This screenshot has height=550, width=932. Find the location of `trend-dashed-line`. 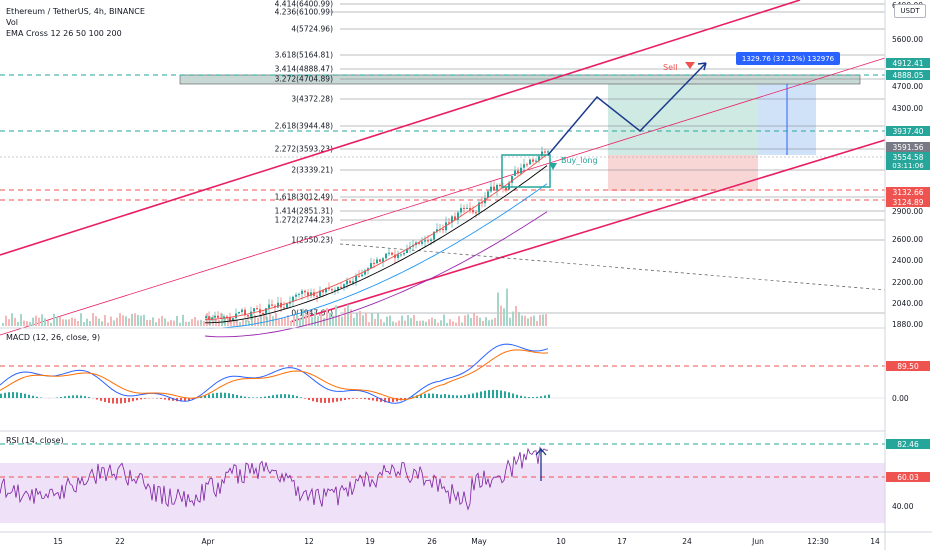

trend-dashed-line is located at coordinates (612, 267).